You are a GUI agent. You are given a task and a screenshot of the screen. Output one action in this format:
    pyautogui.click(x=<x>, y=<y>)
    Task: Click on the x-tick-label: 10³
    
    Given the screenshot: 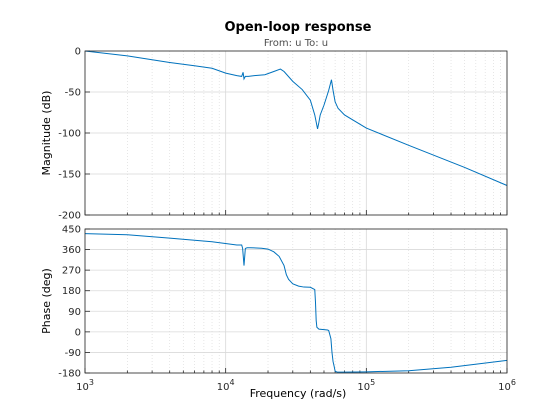 What is the action you would take?
    pyautogui.click(x=85, y=385)
    